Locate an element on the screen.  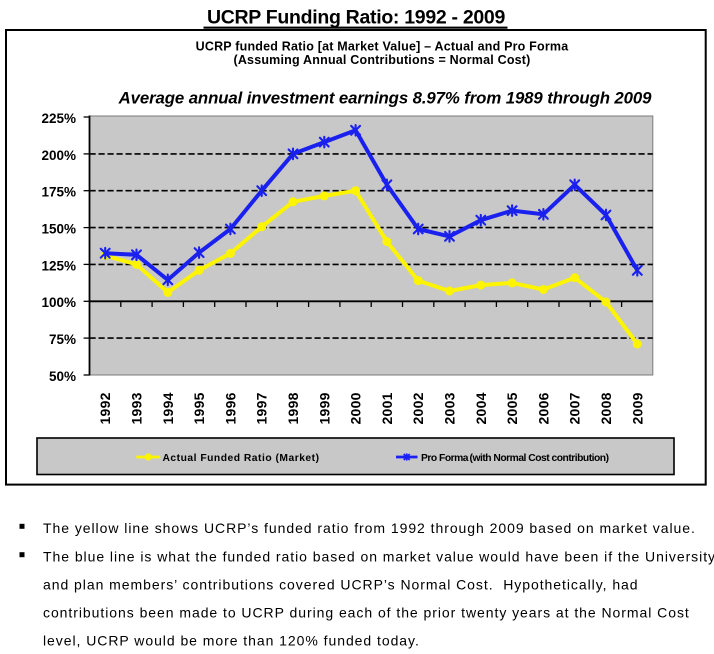
svg-text: 2009 is located at coordinates (637, 408).